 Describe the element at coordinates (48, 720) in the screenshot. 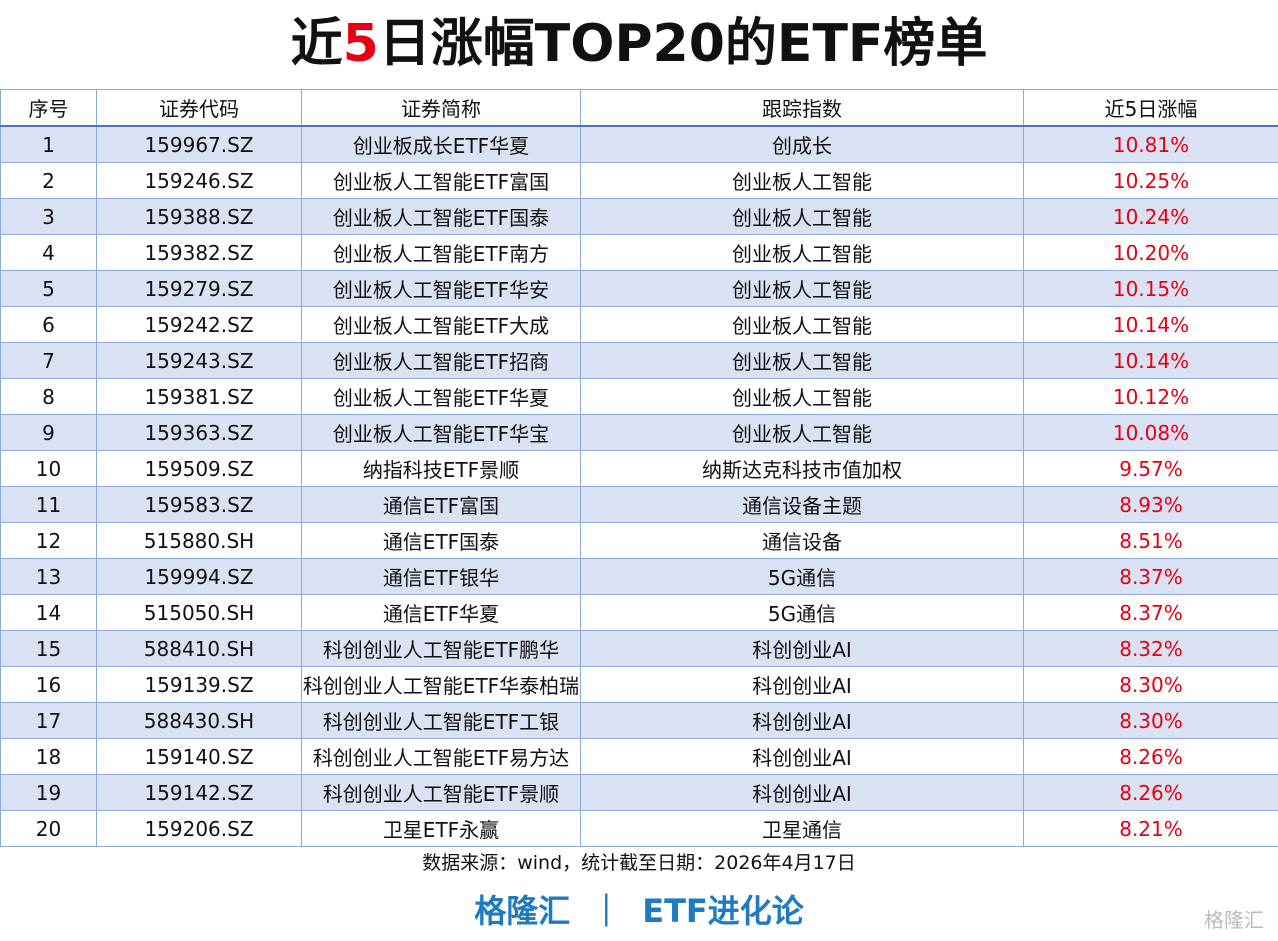

I see `table-cell: 17` at that location.